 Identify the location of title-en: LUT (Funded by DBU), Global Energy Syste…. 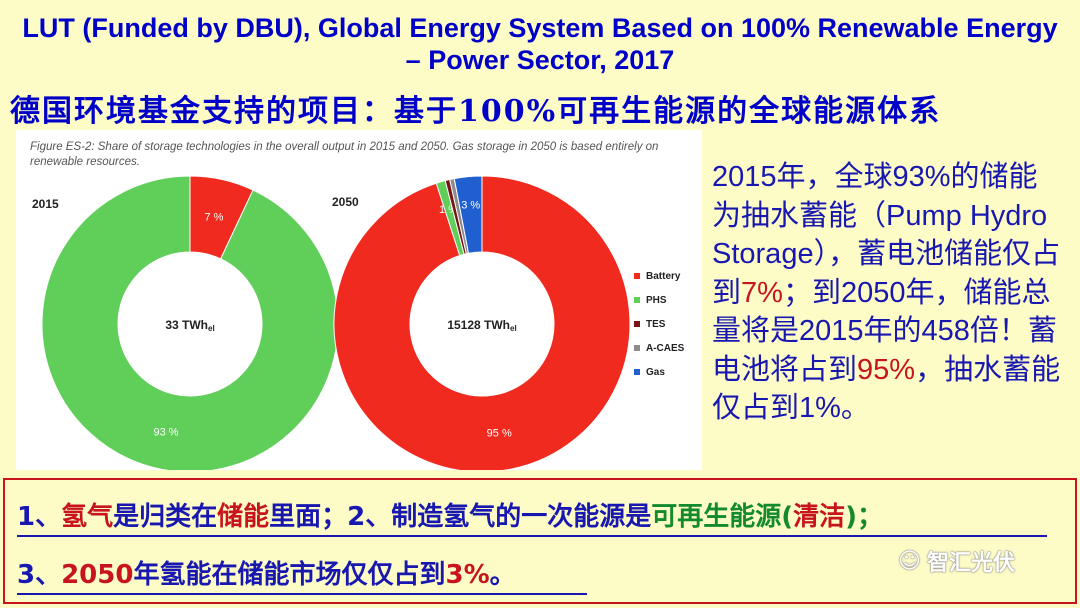
(540, 44).